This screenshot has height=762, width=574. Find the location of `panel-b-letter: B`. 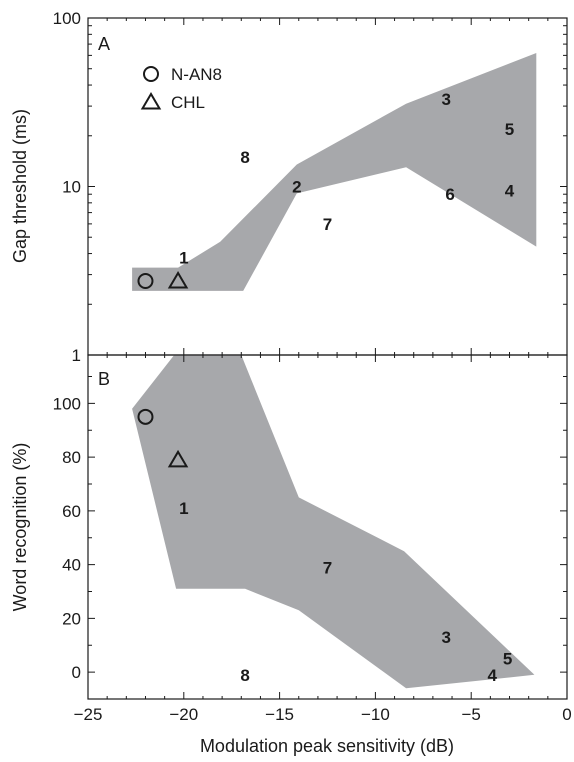

panel-b-letter: B is located at coordinates (104, 379).